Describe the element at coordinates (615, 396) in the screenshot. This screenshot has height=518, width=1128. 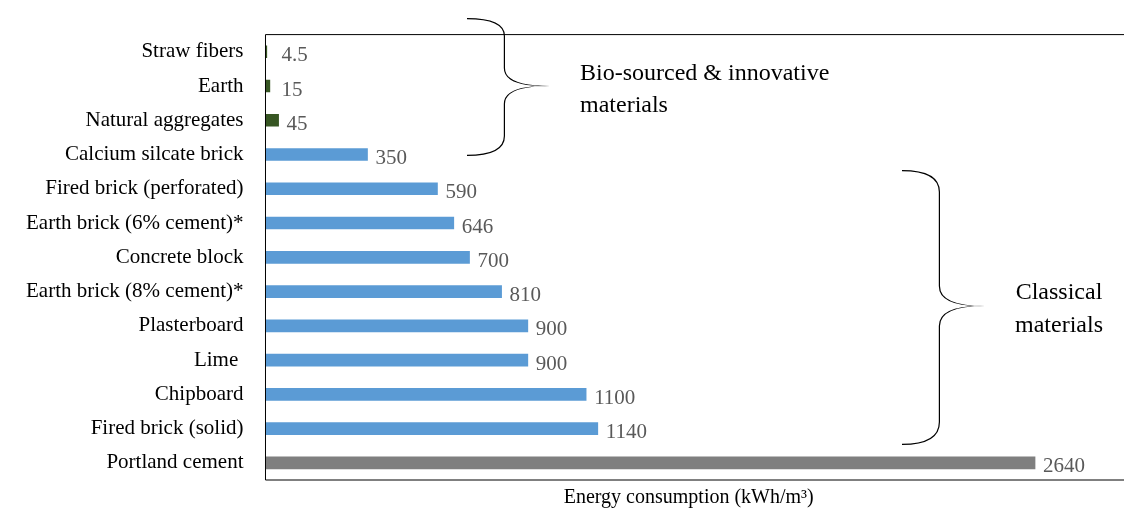
I see `data-label: 1100` at that location.